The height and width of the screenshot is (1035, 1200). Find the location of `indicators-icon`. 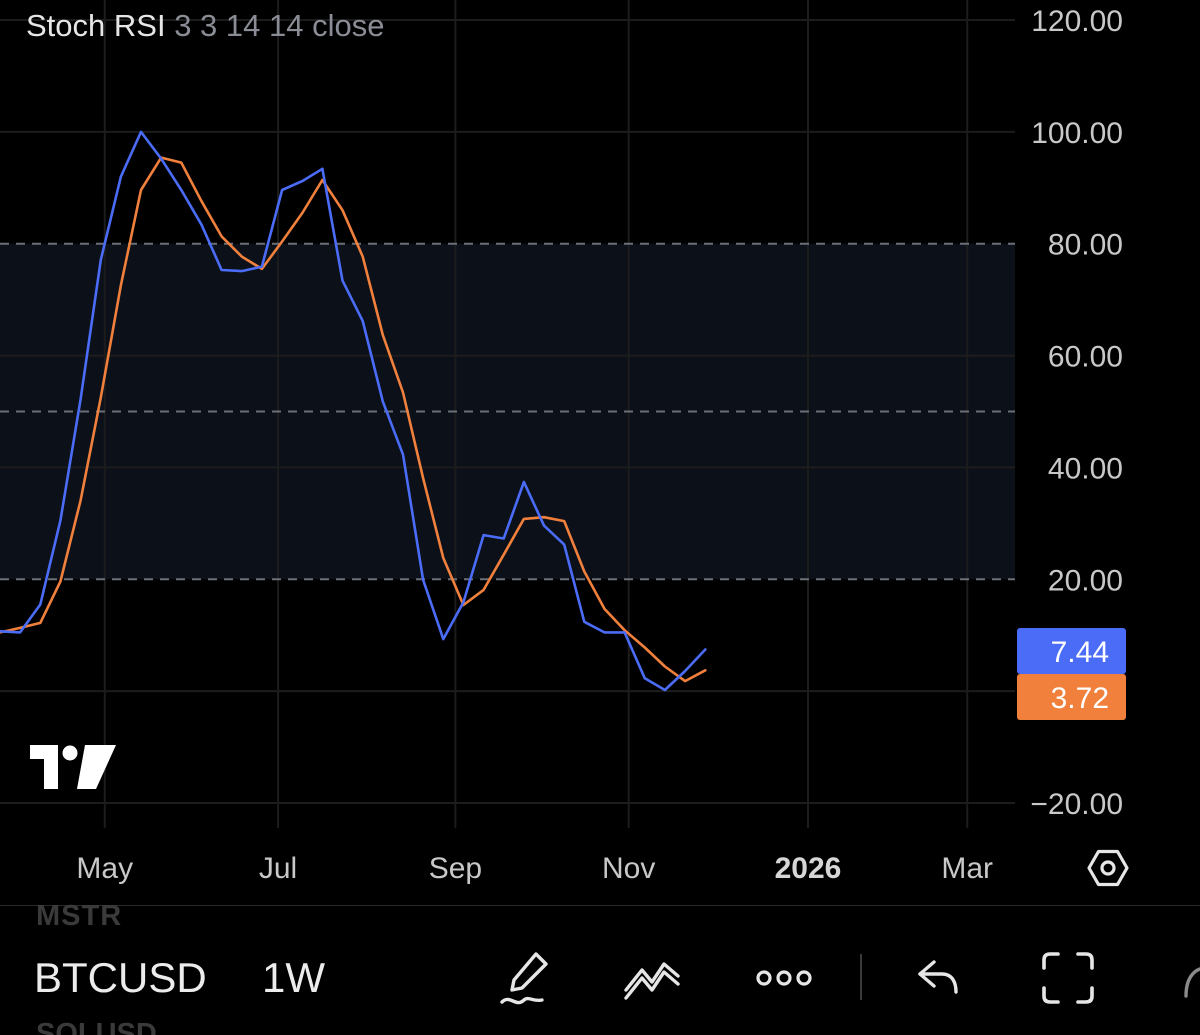

indicators-icon is located at coordinates (652, 978).